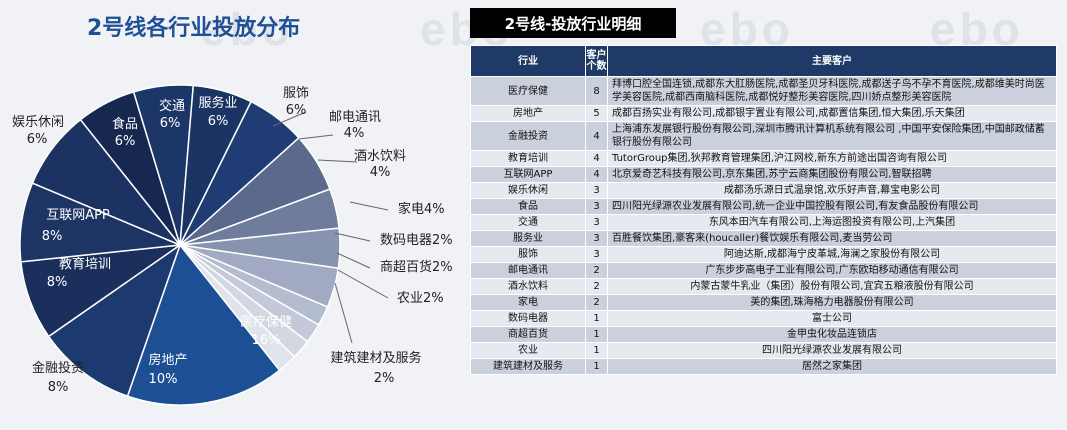 The image size is (1067, 430). What do you see at coordinates (832, 302) in the screenshot?
I see `clients-cell: 美的集团,珠海格力电器股份有限公司` at bounding box center [832, 302].